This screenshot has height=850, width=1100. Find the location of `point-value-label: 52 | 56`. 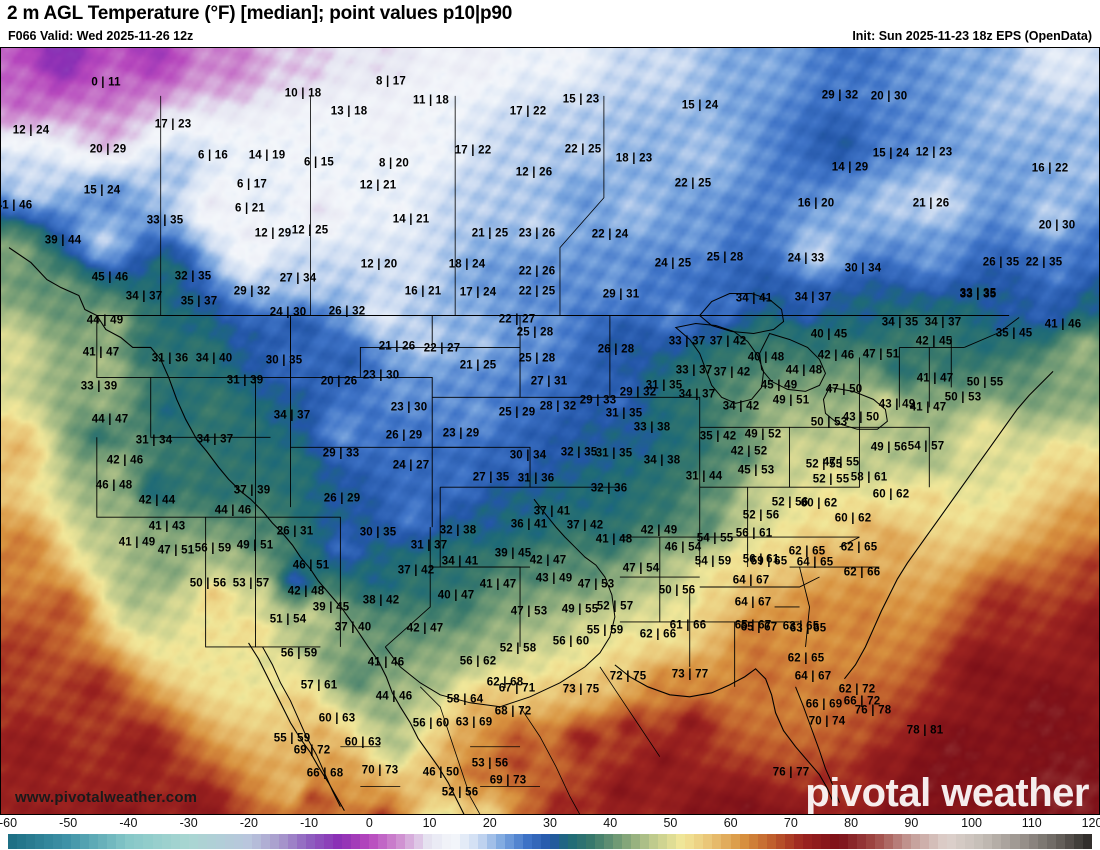

point-value-label: 52 | 56 is located at coordinates (761, 515).